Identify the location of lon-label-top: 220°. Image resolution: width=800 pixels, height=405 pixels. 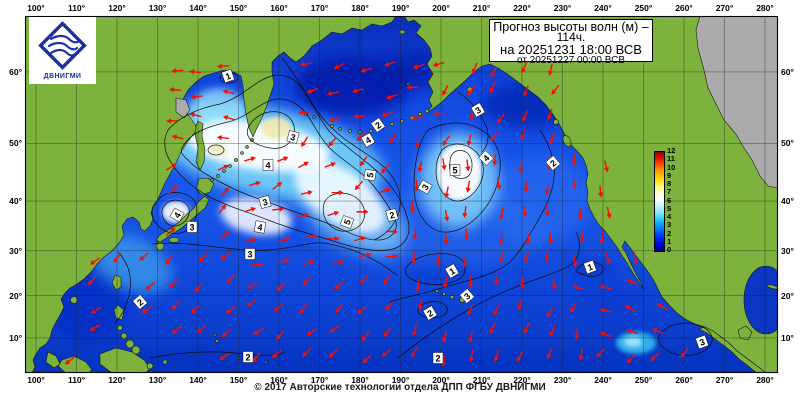
(522, 8).